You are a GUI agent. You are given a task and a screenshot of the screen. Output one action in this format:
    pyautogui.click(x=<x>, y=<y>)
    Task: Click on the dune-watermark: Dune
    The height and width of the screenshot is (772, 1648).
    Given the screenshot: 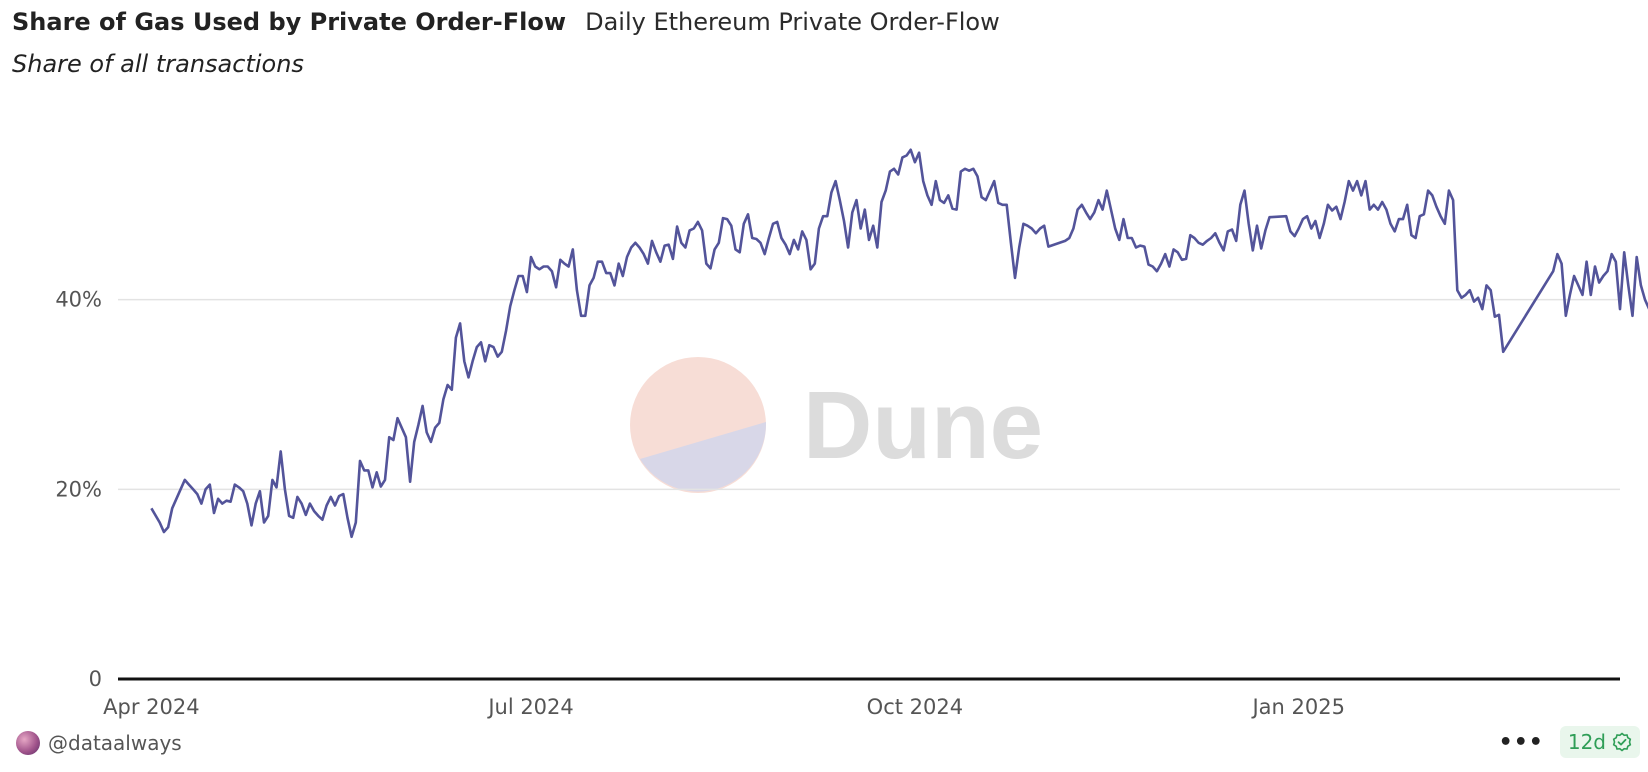 What is the action you would take?
    pyautogui.click(x=836, y=425)
    